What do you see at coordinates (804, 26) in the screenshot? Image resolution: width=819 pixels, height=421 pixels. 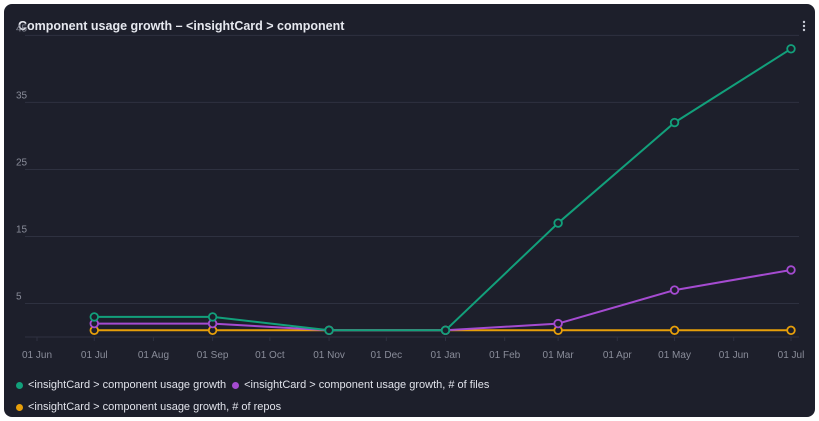 I see `more-vertical-icon` at bounding box center [804, 26].